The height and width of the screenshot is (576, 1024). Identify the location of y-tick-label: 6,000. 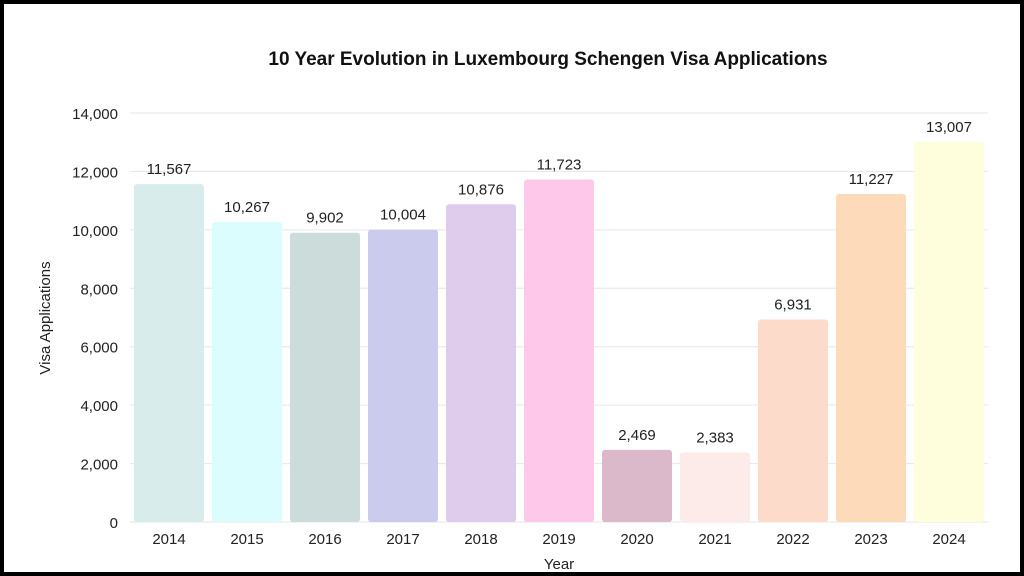
(99, 348).